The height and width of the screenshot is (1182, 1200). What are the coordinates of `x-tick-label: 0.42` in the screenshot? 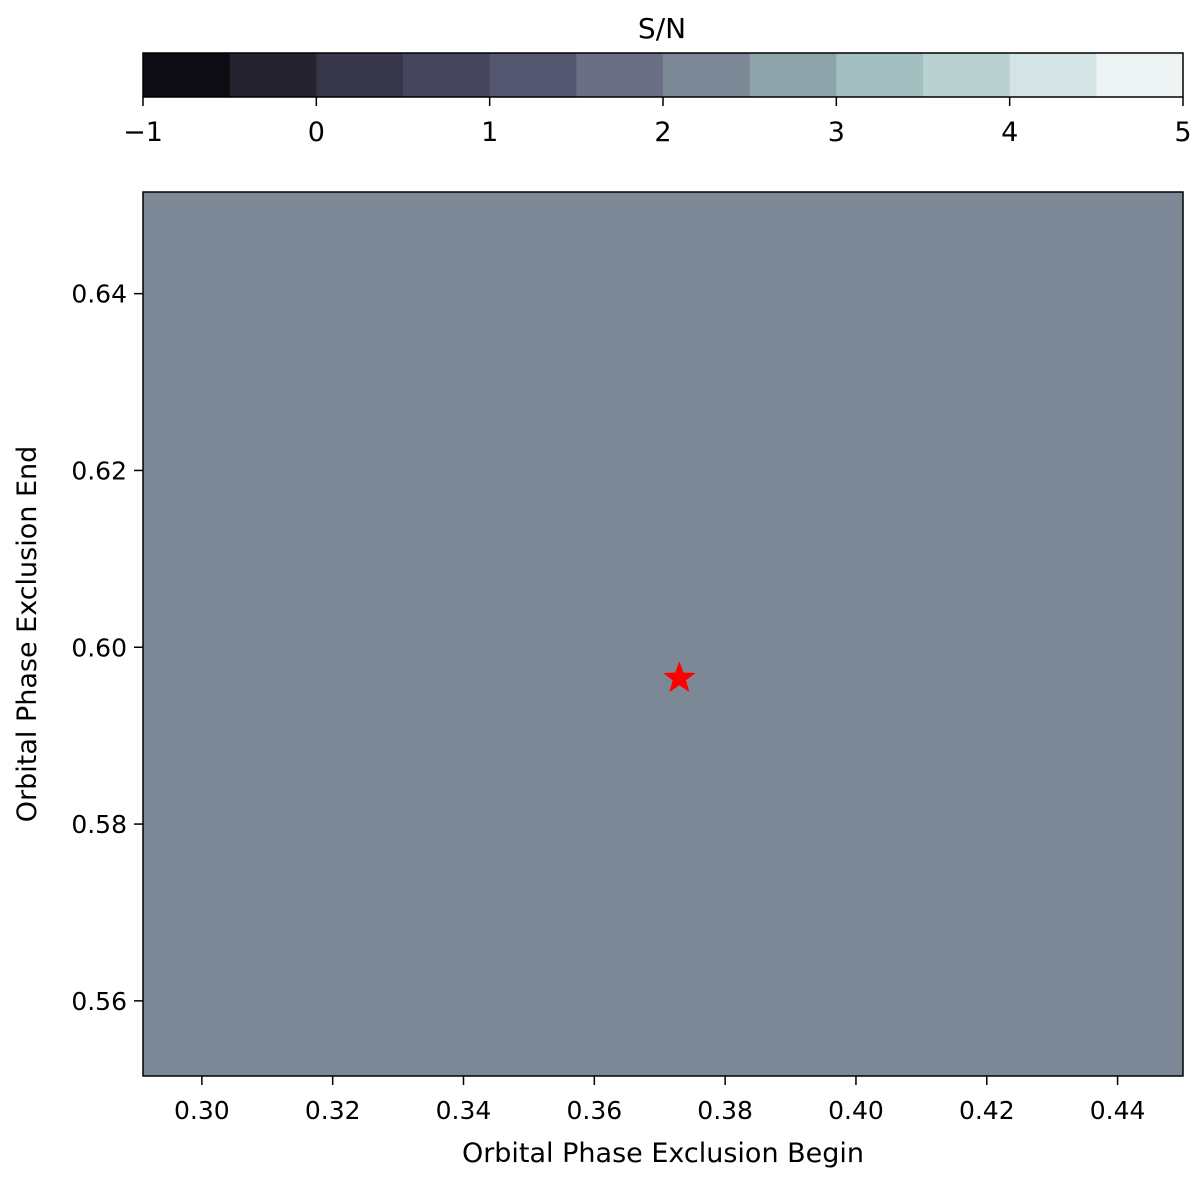 It's located at (987, 1110).